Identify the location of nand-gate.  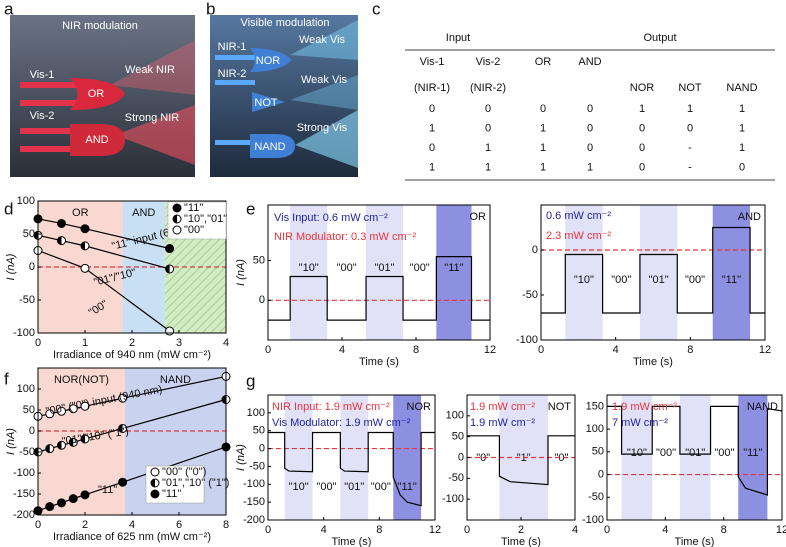
(272, 146).